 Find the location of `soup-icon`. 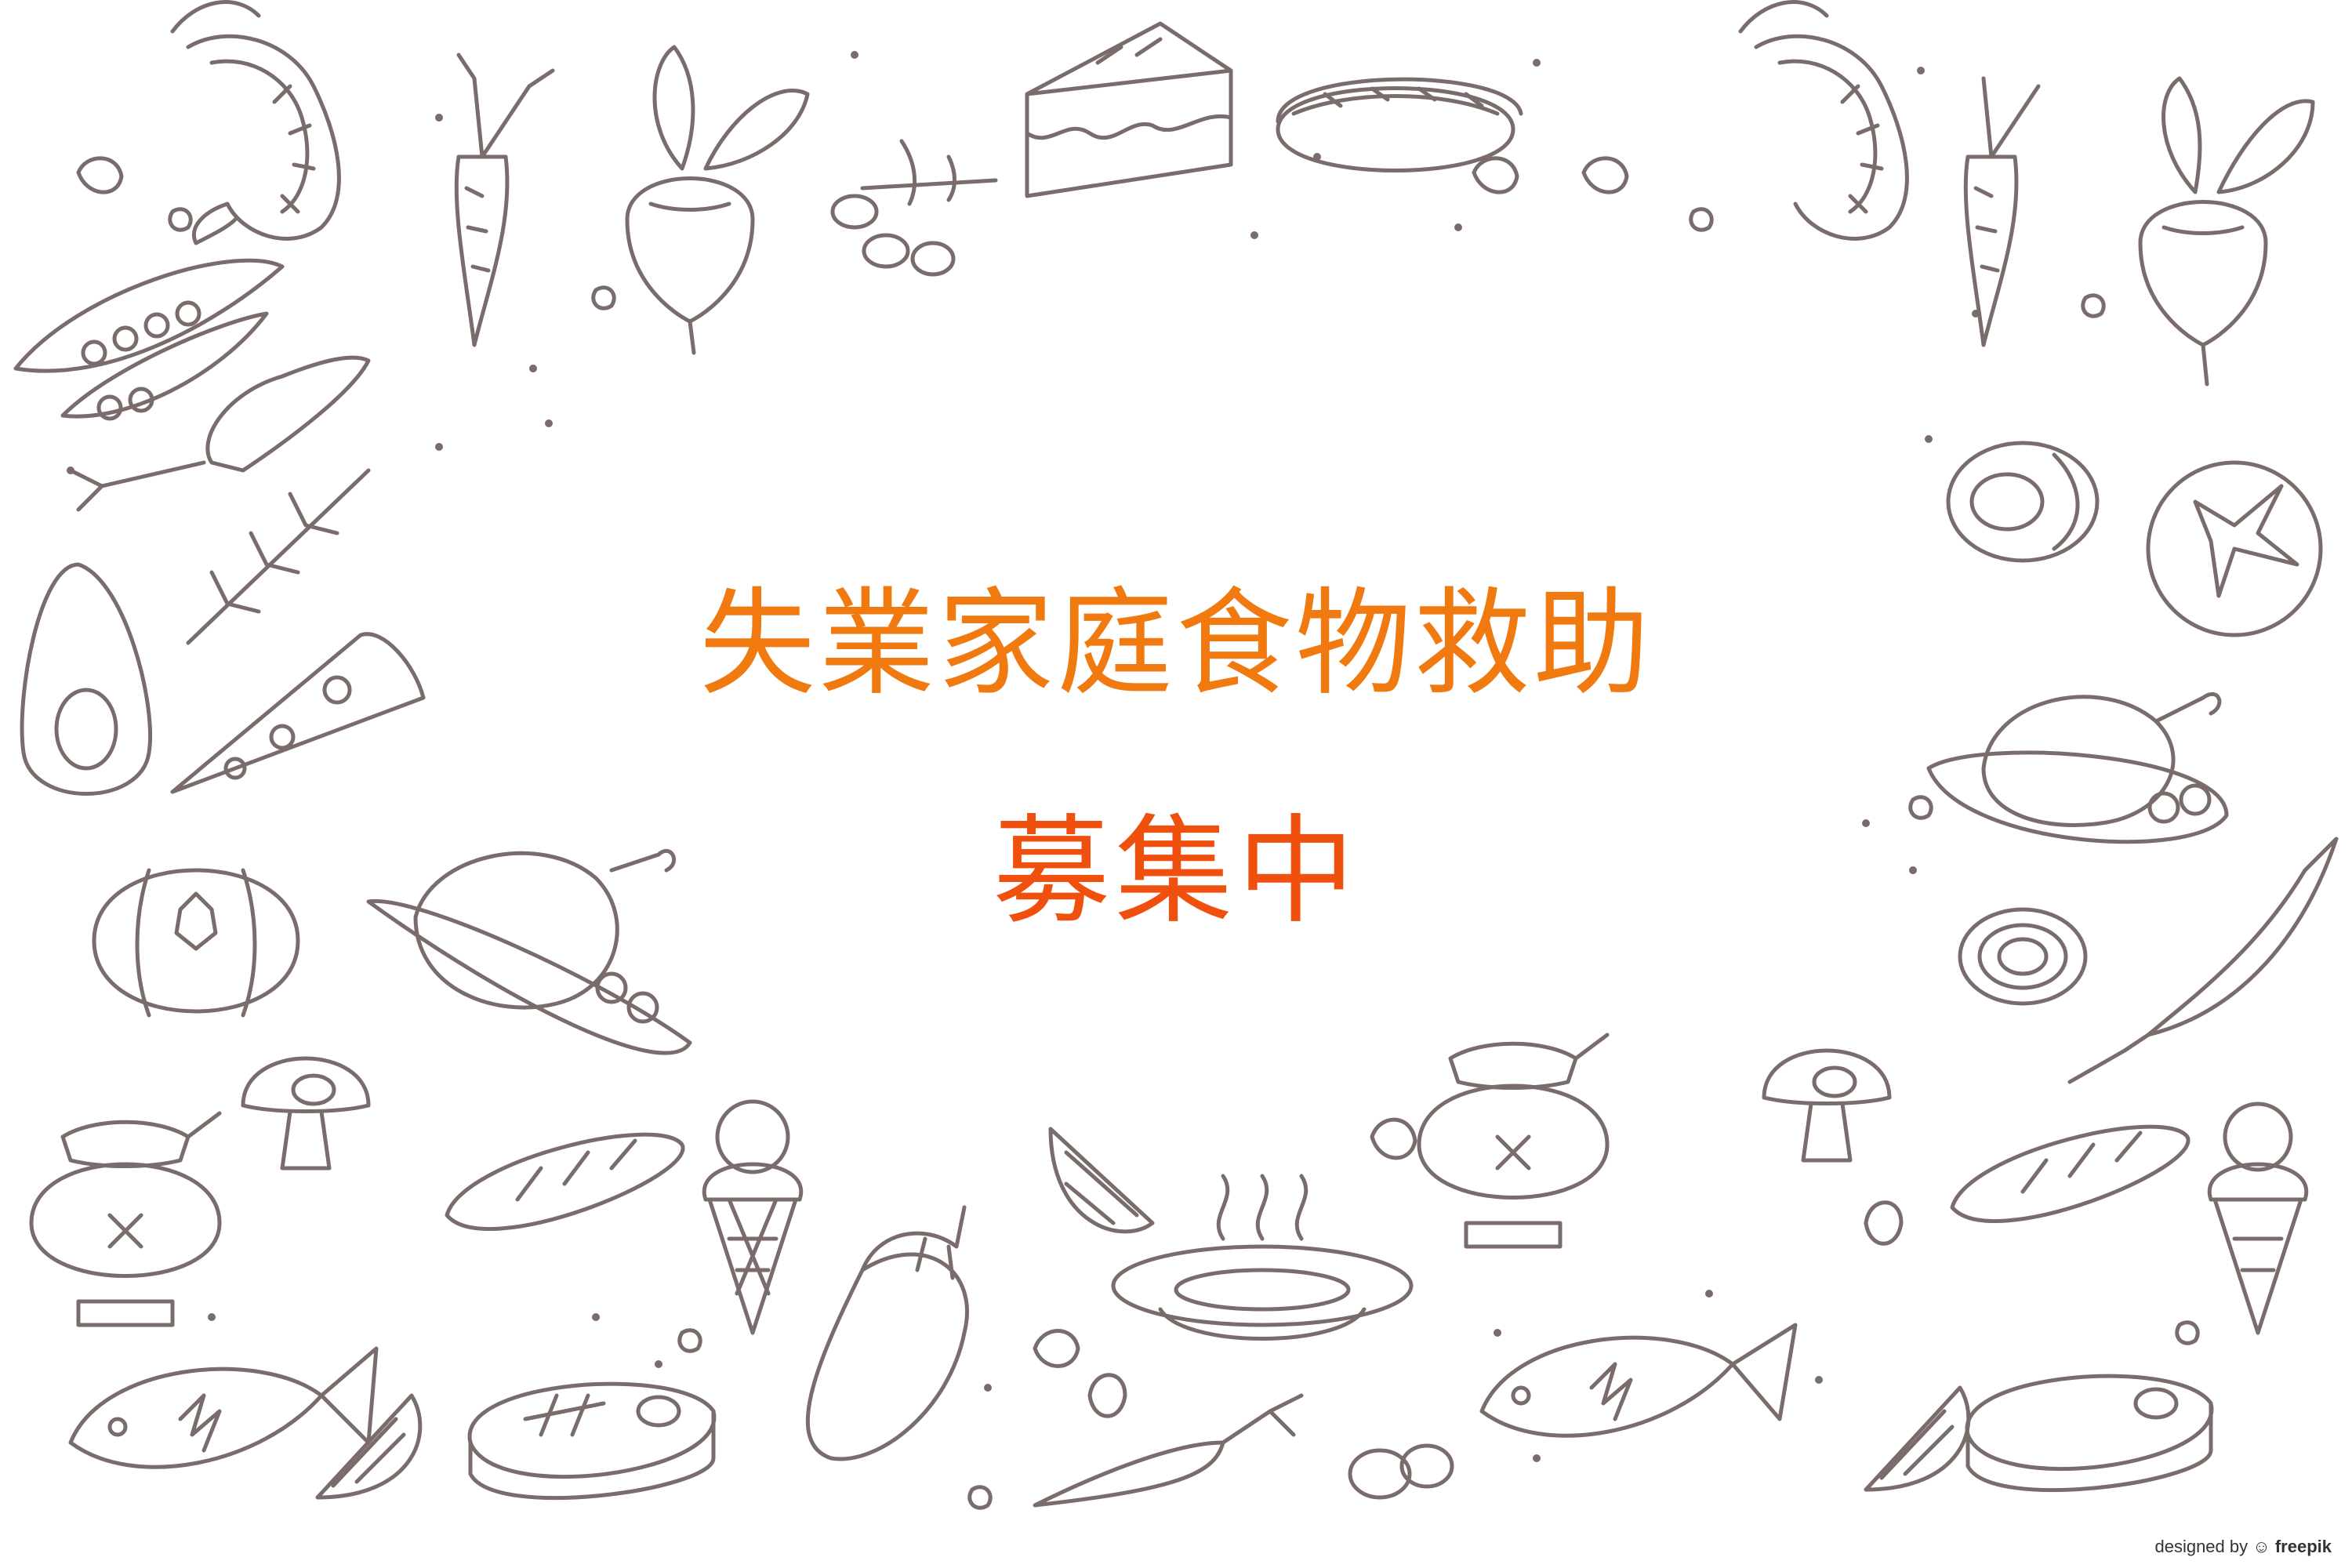

soup-icon is located at coordinates (1262, 1257).